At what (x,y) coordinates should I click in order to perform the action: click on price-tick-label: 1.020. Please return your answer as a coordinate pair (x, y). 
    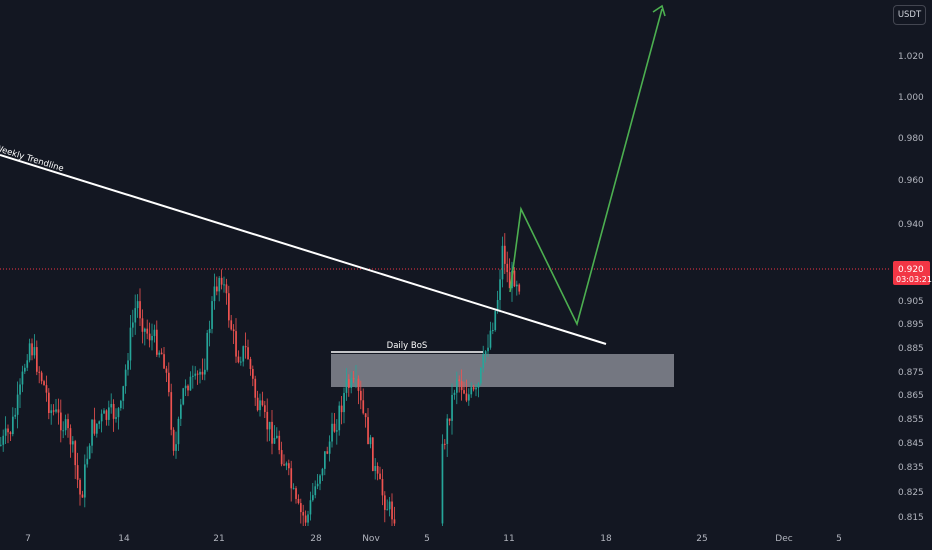
    Looking at the image, I should click on (911, 57).